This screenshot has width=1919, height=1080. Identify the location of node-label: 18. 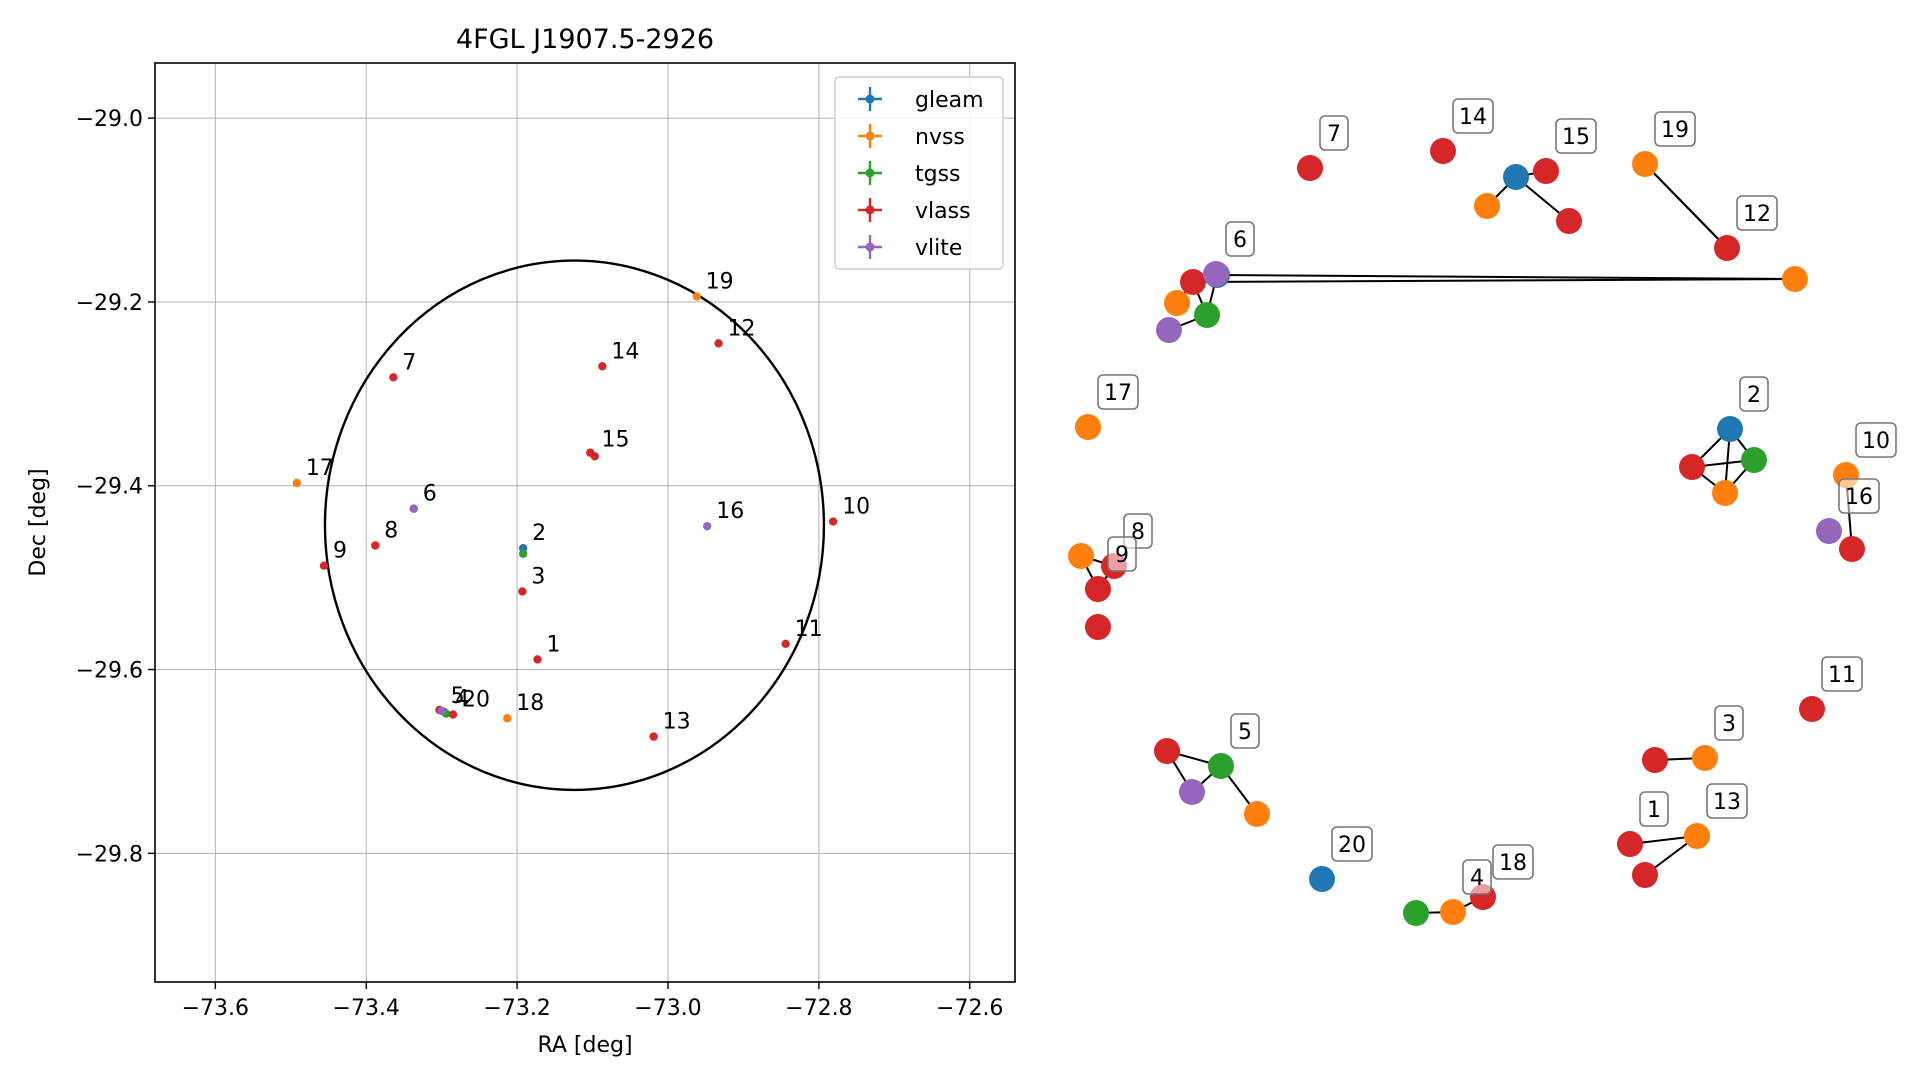
(1513, 863).